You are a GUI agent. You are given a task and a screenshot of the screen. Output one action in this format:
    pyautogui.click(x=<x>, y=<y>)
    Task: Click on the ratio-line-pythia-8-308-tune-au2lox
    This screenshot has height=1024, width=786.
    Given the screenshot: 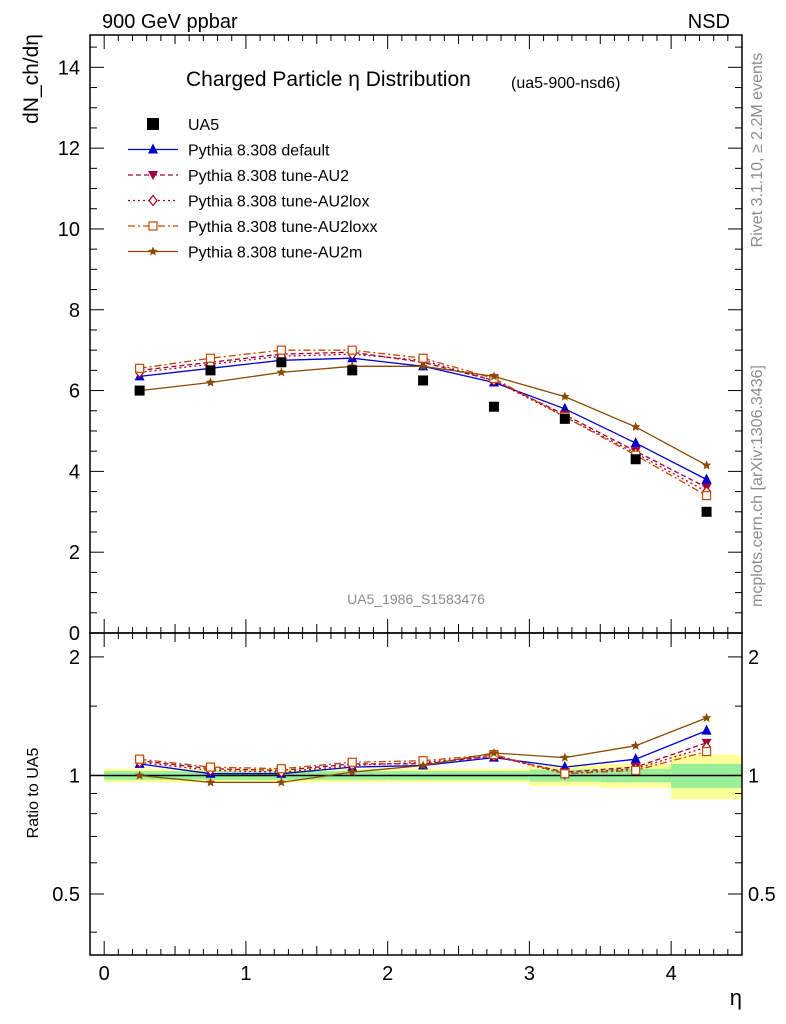 What is the action you would take?
    pyautogui.click(x=423, y=760)
    